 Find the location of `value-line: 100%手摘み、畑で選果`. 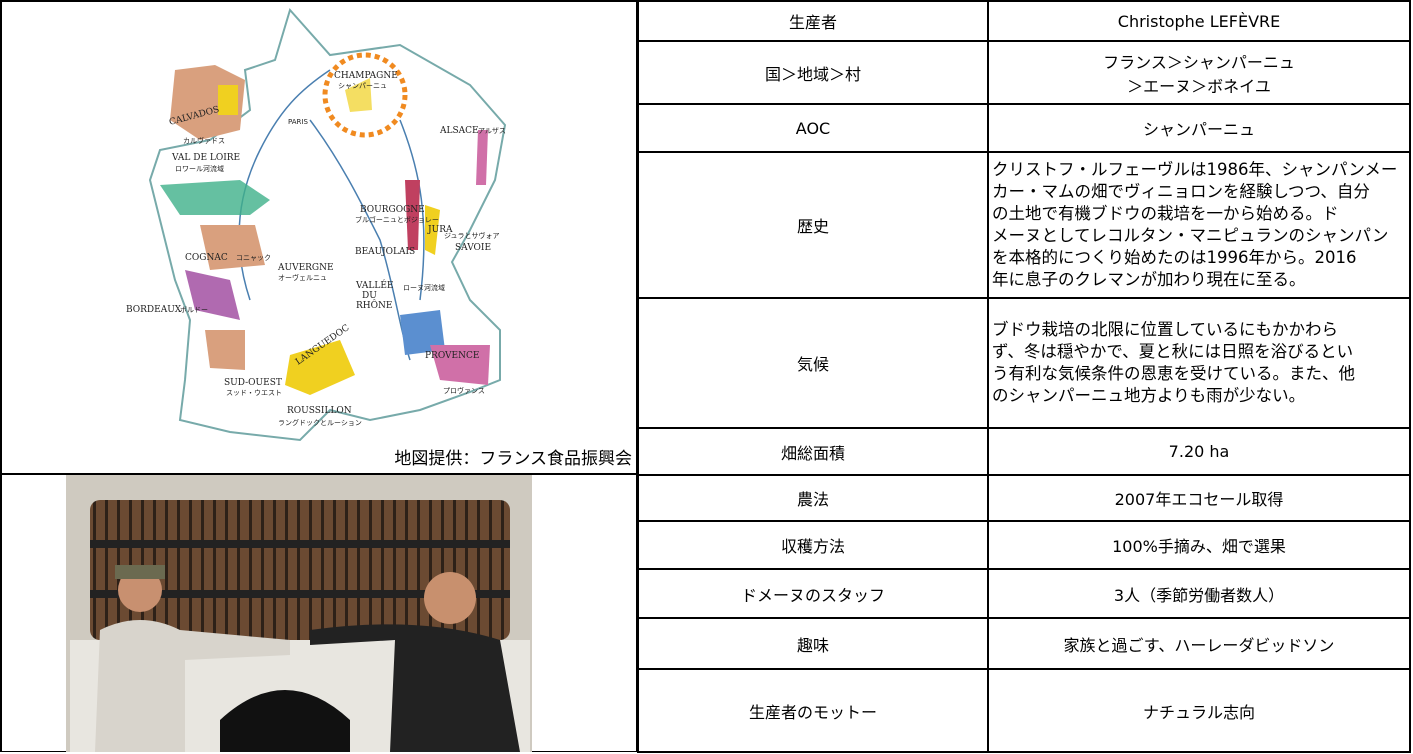

value-line: 100%手摘み、畑で選果 is located at coordinates (1199, 546).